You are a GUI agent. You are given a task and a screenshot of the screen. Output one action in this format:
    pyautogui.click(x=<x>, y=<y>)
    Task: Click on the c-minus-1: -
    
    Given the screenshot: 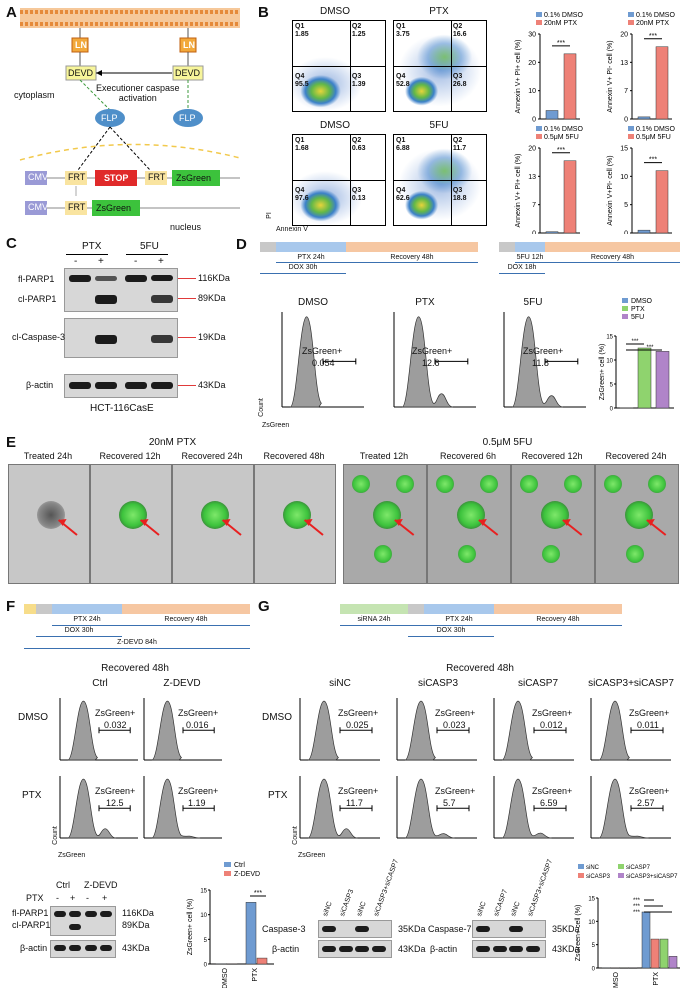 What is the action you would take?
    pyautogui.click(x=76, y=261)
    